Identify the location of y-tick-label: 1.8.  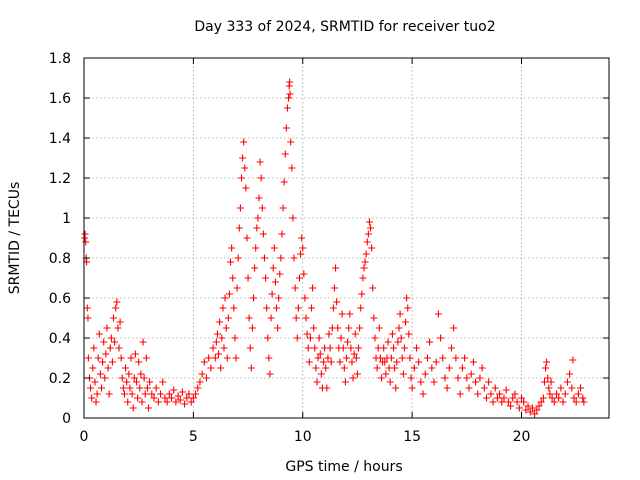
(60, 59).